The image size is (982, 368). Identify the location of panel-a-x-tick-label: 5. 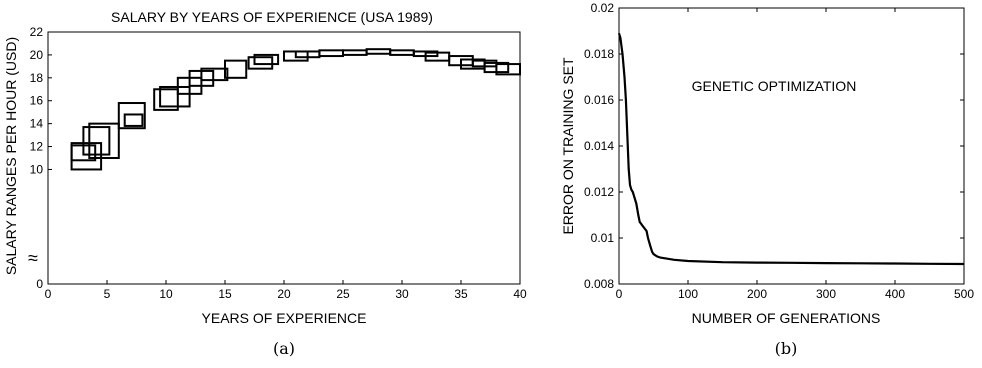
(107, 294).